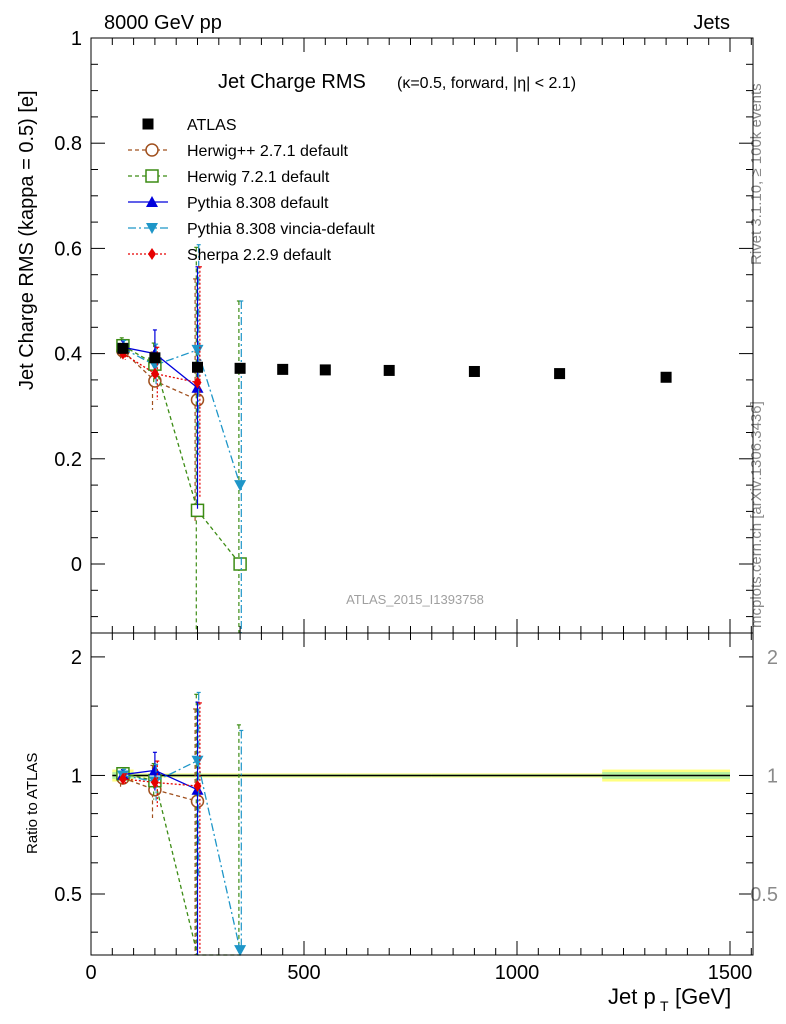 The image size is (786, 1024). What do you see at coordinates (756, 514) in the screenshot?
I see `mcplots-label: mcplots.cern.ch [arXiv:1306.3436]` at bounding box center [756, 514].